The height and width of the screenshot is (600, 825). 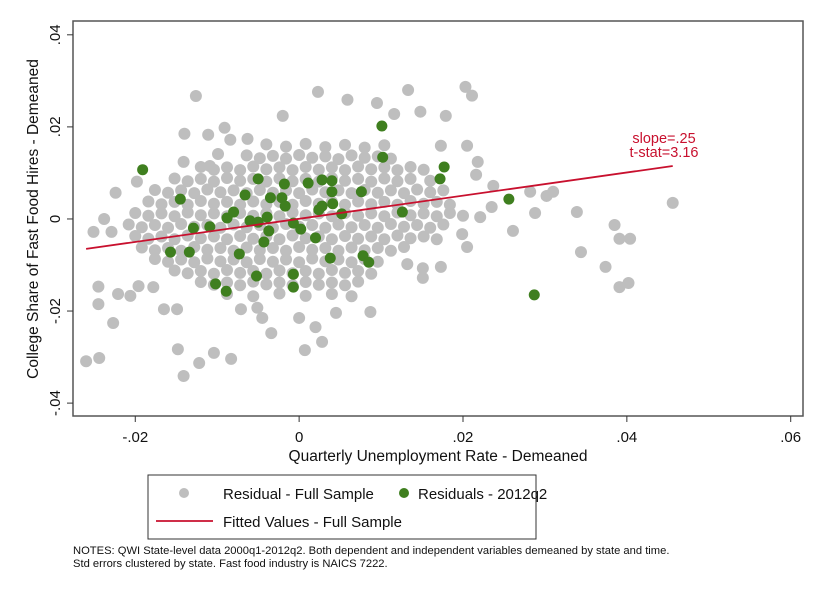 I want to click on slope-annotation: slope=.25, so click(x=663, y=139).